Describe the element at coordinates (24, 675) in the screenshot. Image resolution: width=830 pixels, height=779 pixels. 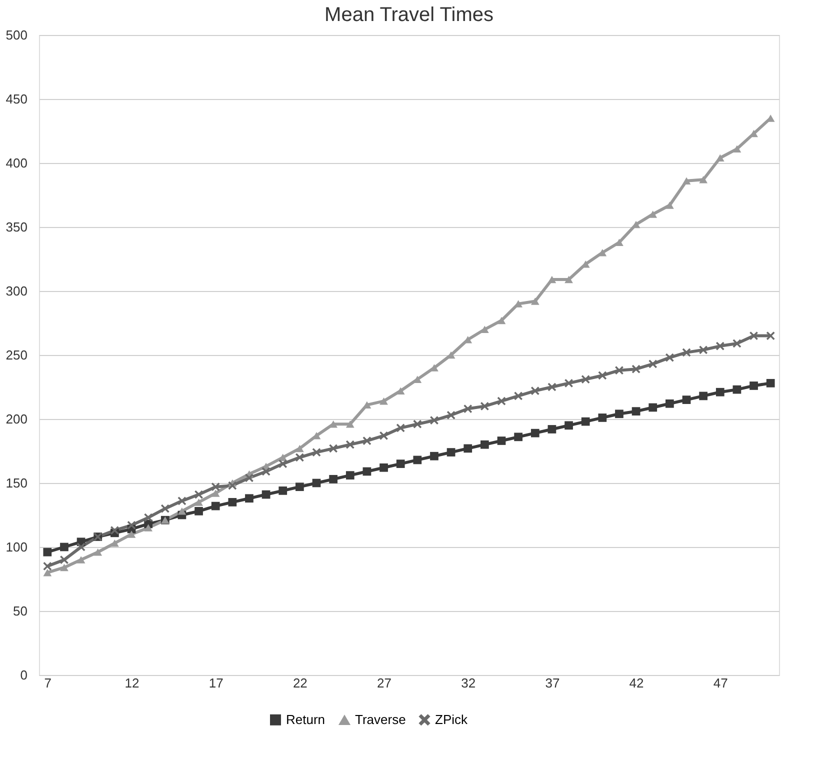
I see `y-tick-label: 0` at that location.